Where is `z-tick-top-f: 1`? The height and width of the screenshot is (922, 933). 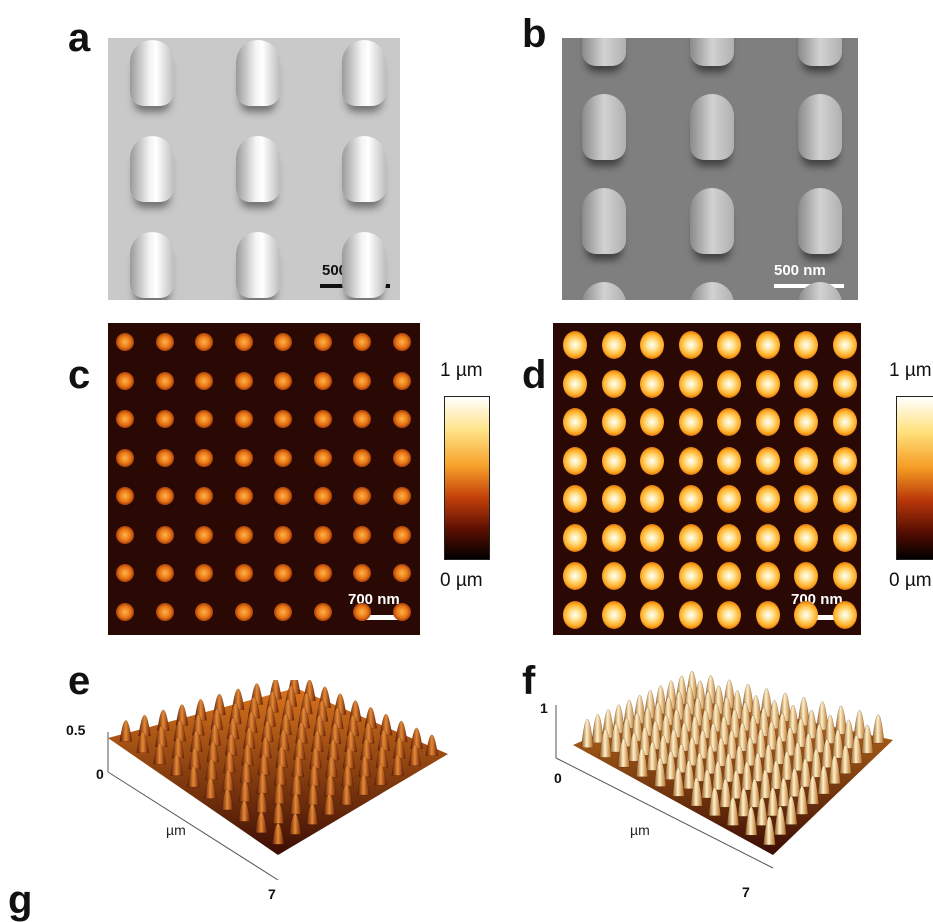
z-tick-top-f: 1 is located at coordinates (544, 708).